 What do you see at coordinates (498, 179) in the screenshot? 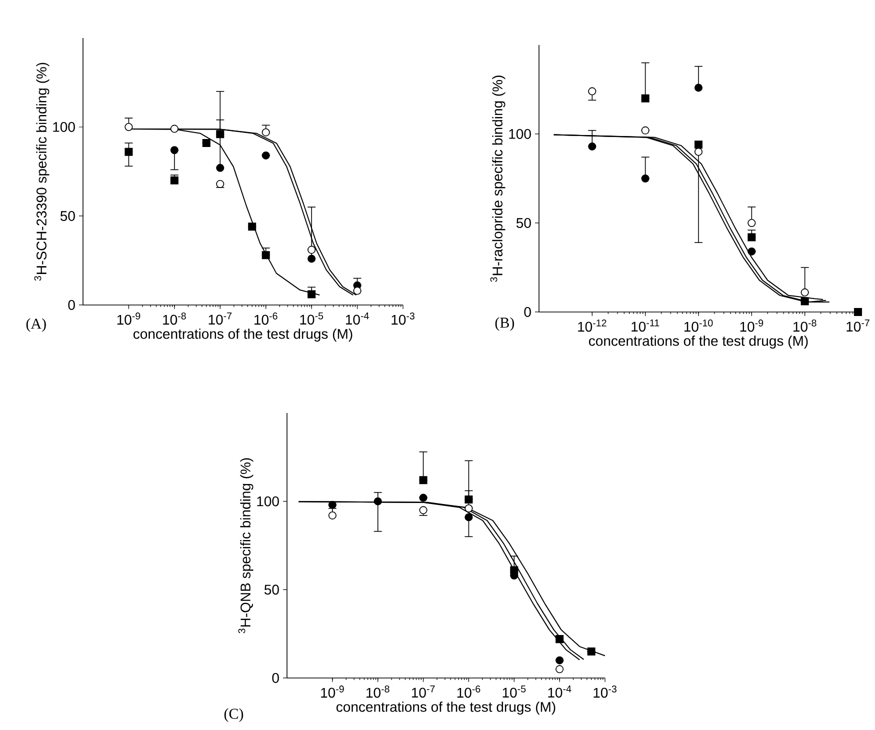
I see `y-axis-title: $^{3}$H-raclopride specific binding (%)` at bounding box center [498, 179].